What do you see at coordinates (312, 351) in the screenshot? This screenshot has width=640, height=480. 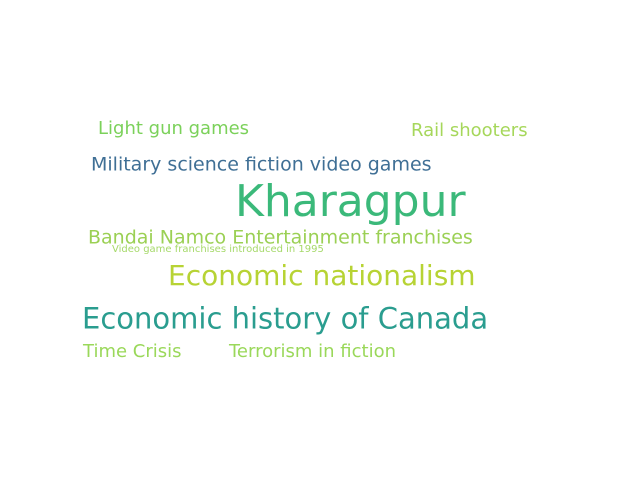 I see `word-terrorism-in-fiction: Terrorism in fiction` at bounding box center [312, 351].